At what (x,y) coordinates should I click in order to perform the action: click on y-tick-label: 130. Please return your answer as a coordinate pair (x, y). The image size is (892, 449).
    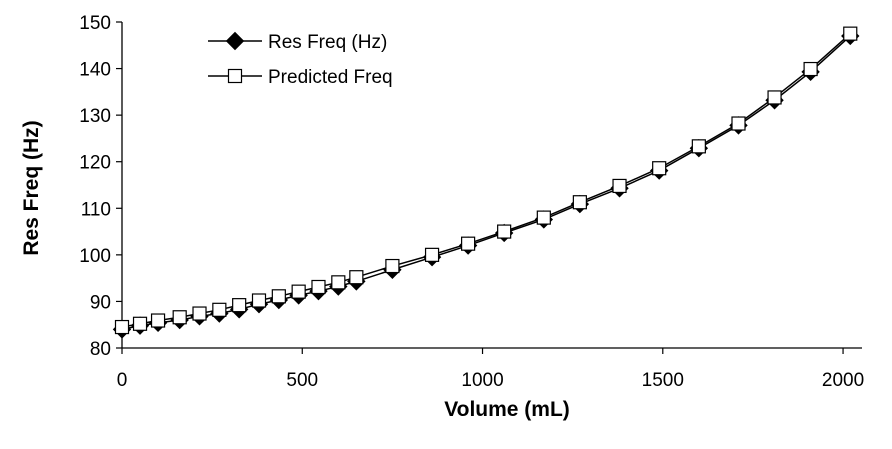
    Looking at the image, I should click on (95, 116).